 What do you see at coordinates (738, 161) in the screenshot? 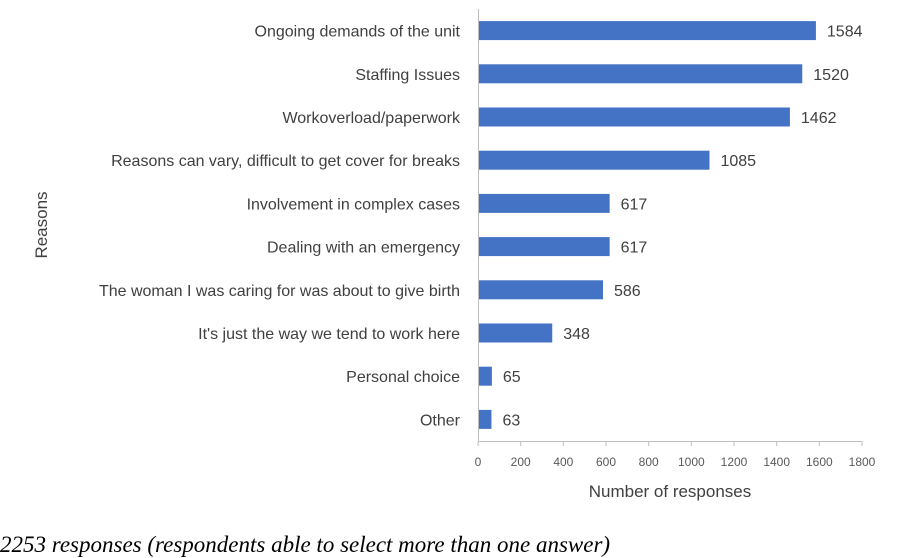
I see `value-label: 1085` at bounding box center [738, 161].